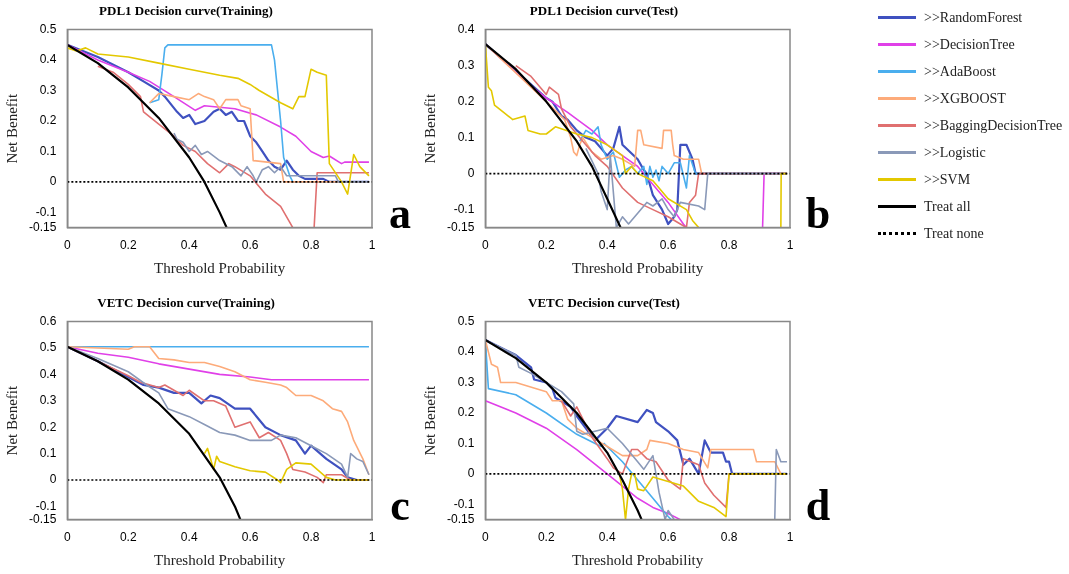 This screenshot has width=1069, height=574. Describe the element at coordinates (955, 152) in the screenshot. I see `legend-label: >>Logistic` at that location.